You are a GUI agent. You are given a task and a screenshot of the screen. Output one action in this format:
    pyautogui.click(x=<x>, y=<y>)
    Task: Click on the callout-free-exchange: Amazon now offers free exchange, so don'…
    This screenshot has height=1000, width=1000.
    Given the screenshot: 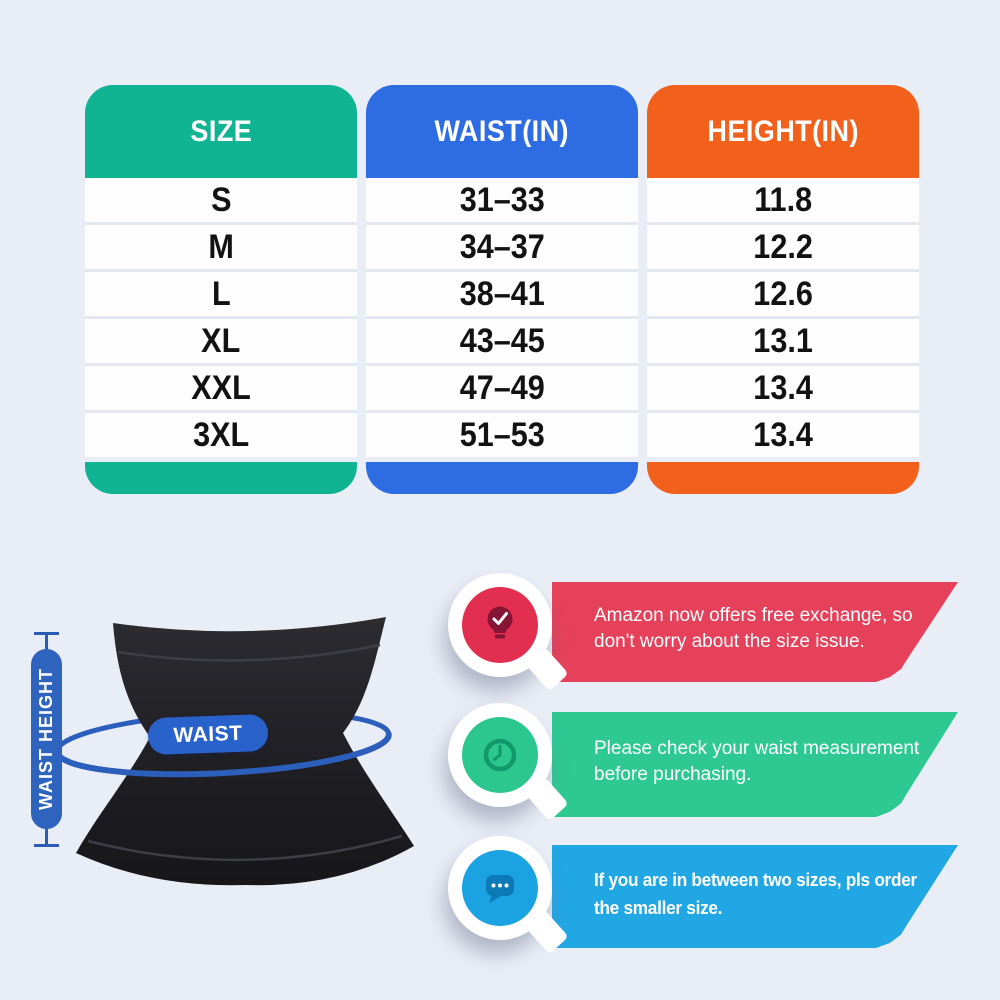 What is the action you would take?
    pyautogui.click(x=705, y=628)
    